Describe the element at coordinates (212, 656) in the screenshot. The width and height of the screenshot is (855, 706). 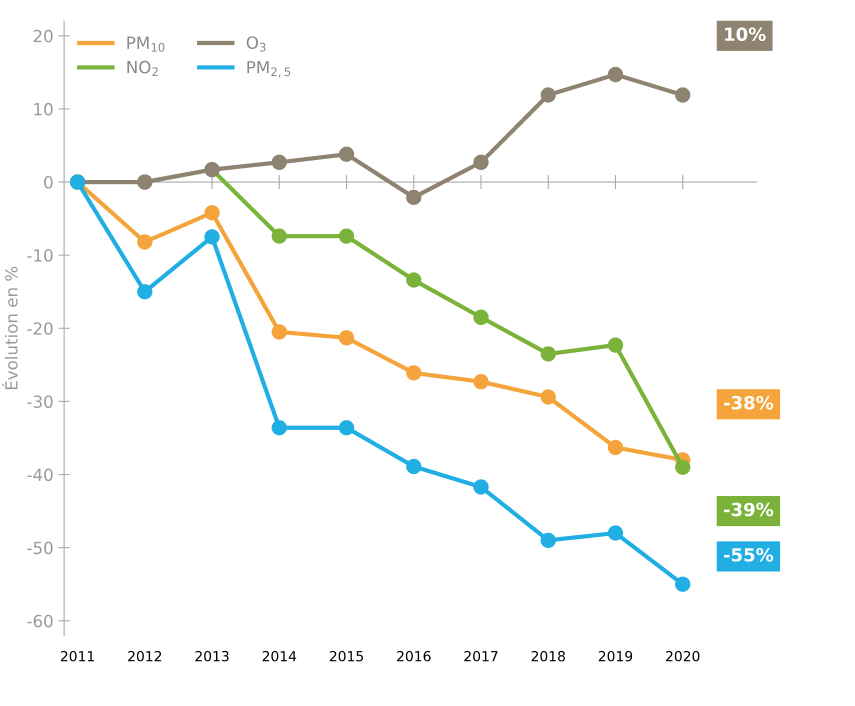
I see `x-tick-label: 2013` at that location.